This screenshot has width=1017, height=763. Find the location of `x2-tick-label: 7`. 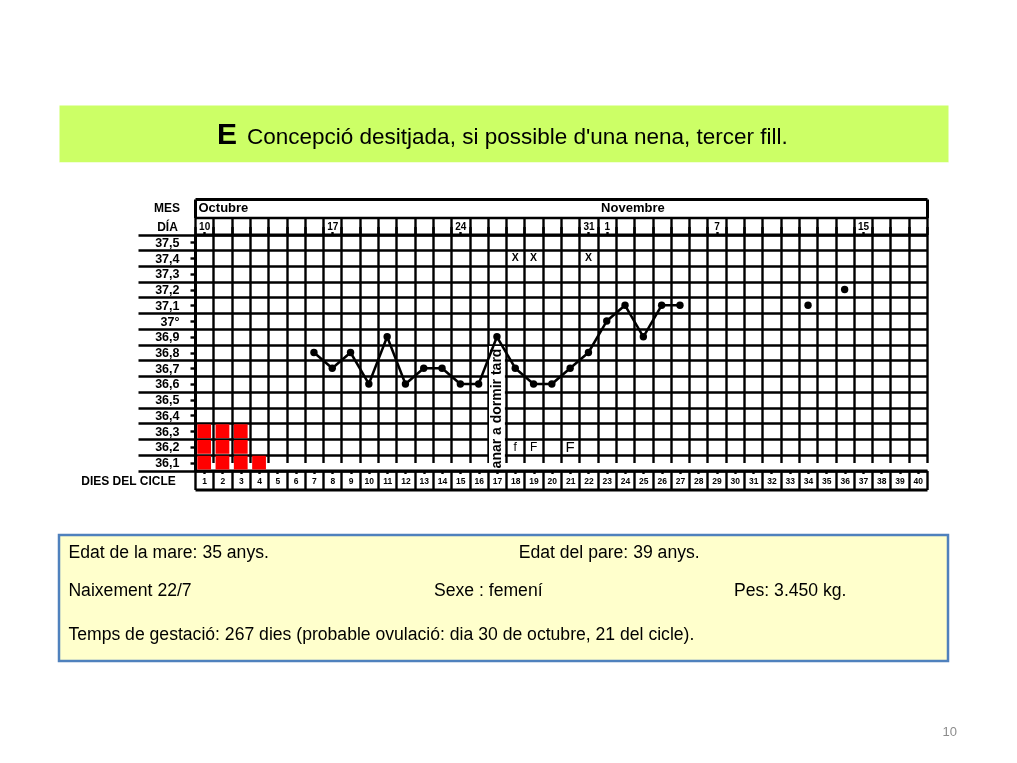

x2-tick-label: 7 is located at coordinates (717, 226).